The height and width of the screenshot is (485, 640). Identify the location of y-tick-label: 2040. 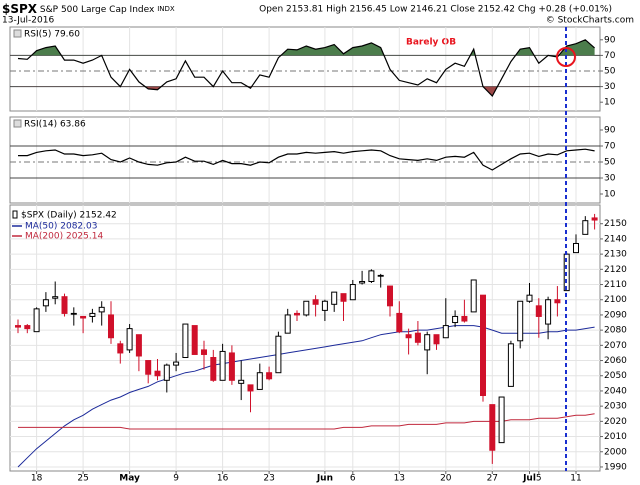
(615, 391).